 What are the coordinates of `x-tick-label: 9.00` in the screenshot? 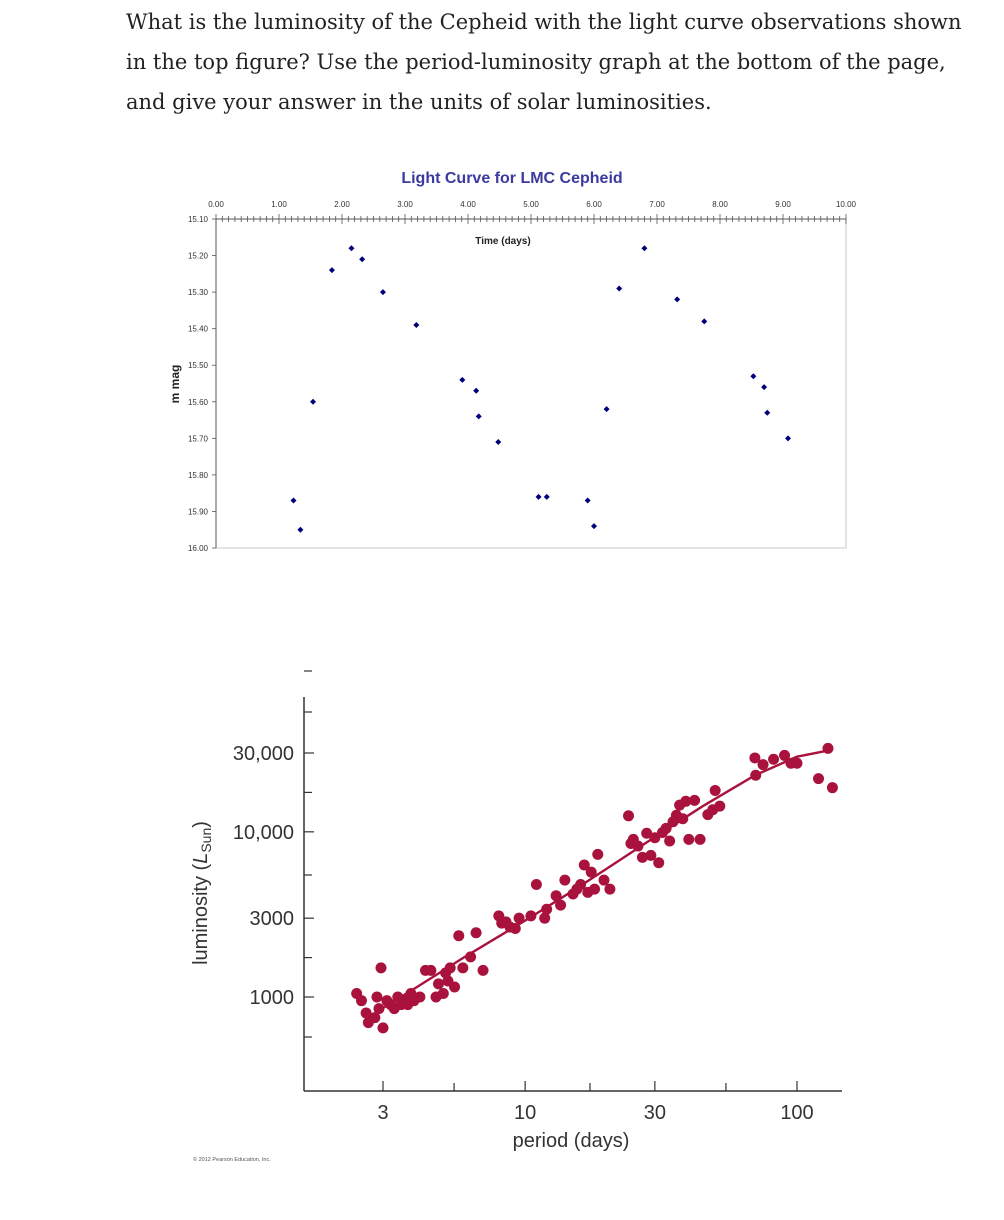 It's located at (783, 204).